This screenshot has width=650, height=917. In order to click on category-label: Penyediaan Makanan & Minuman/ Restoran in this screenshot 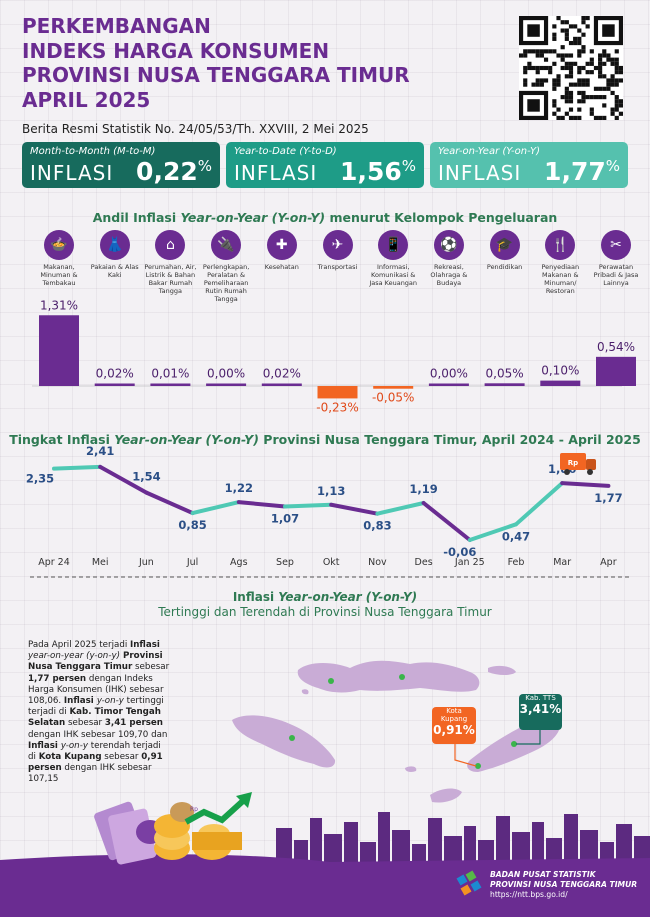, I will do `click(560, 279)`.